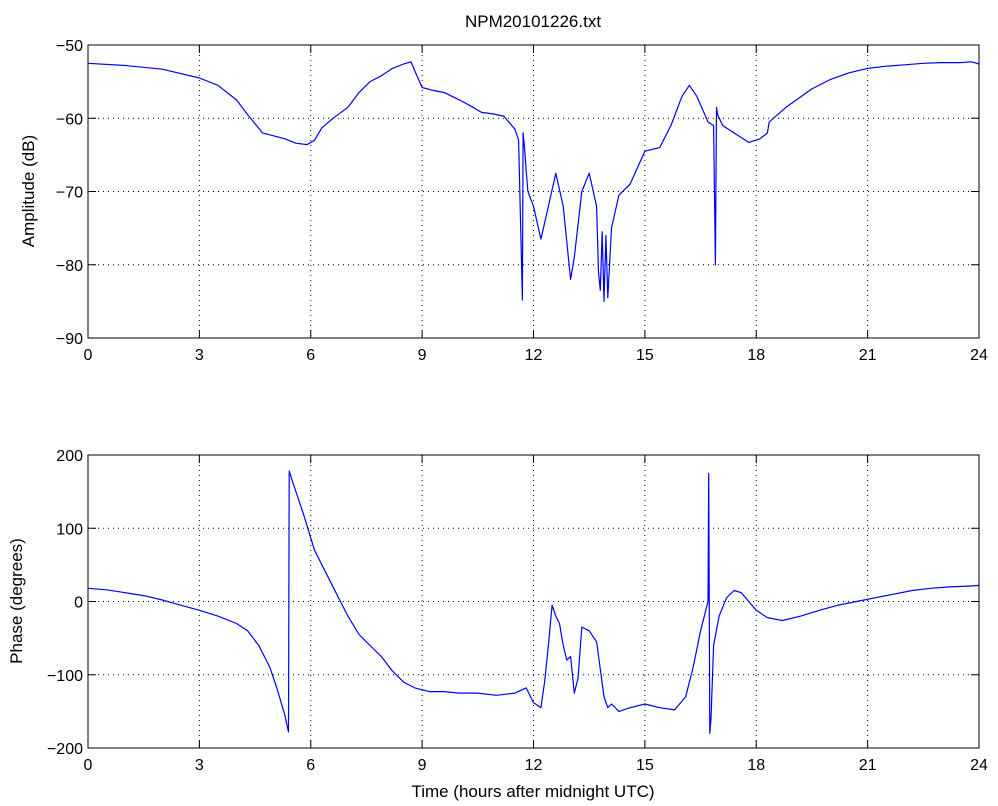  I want to click on phase-x-tick-label: 3, so click(199, 765).